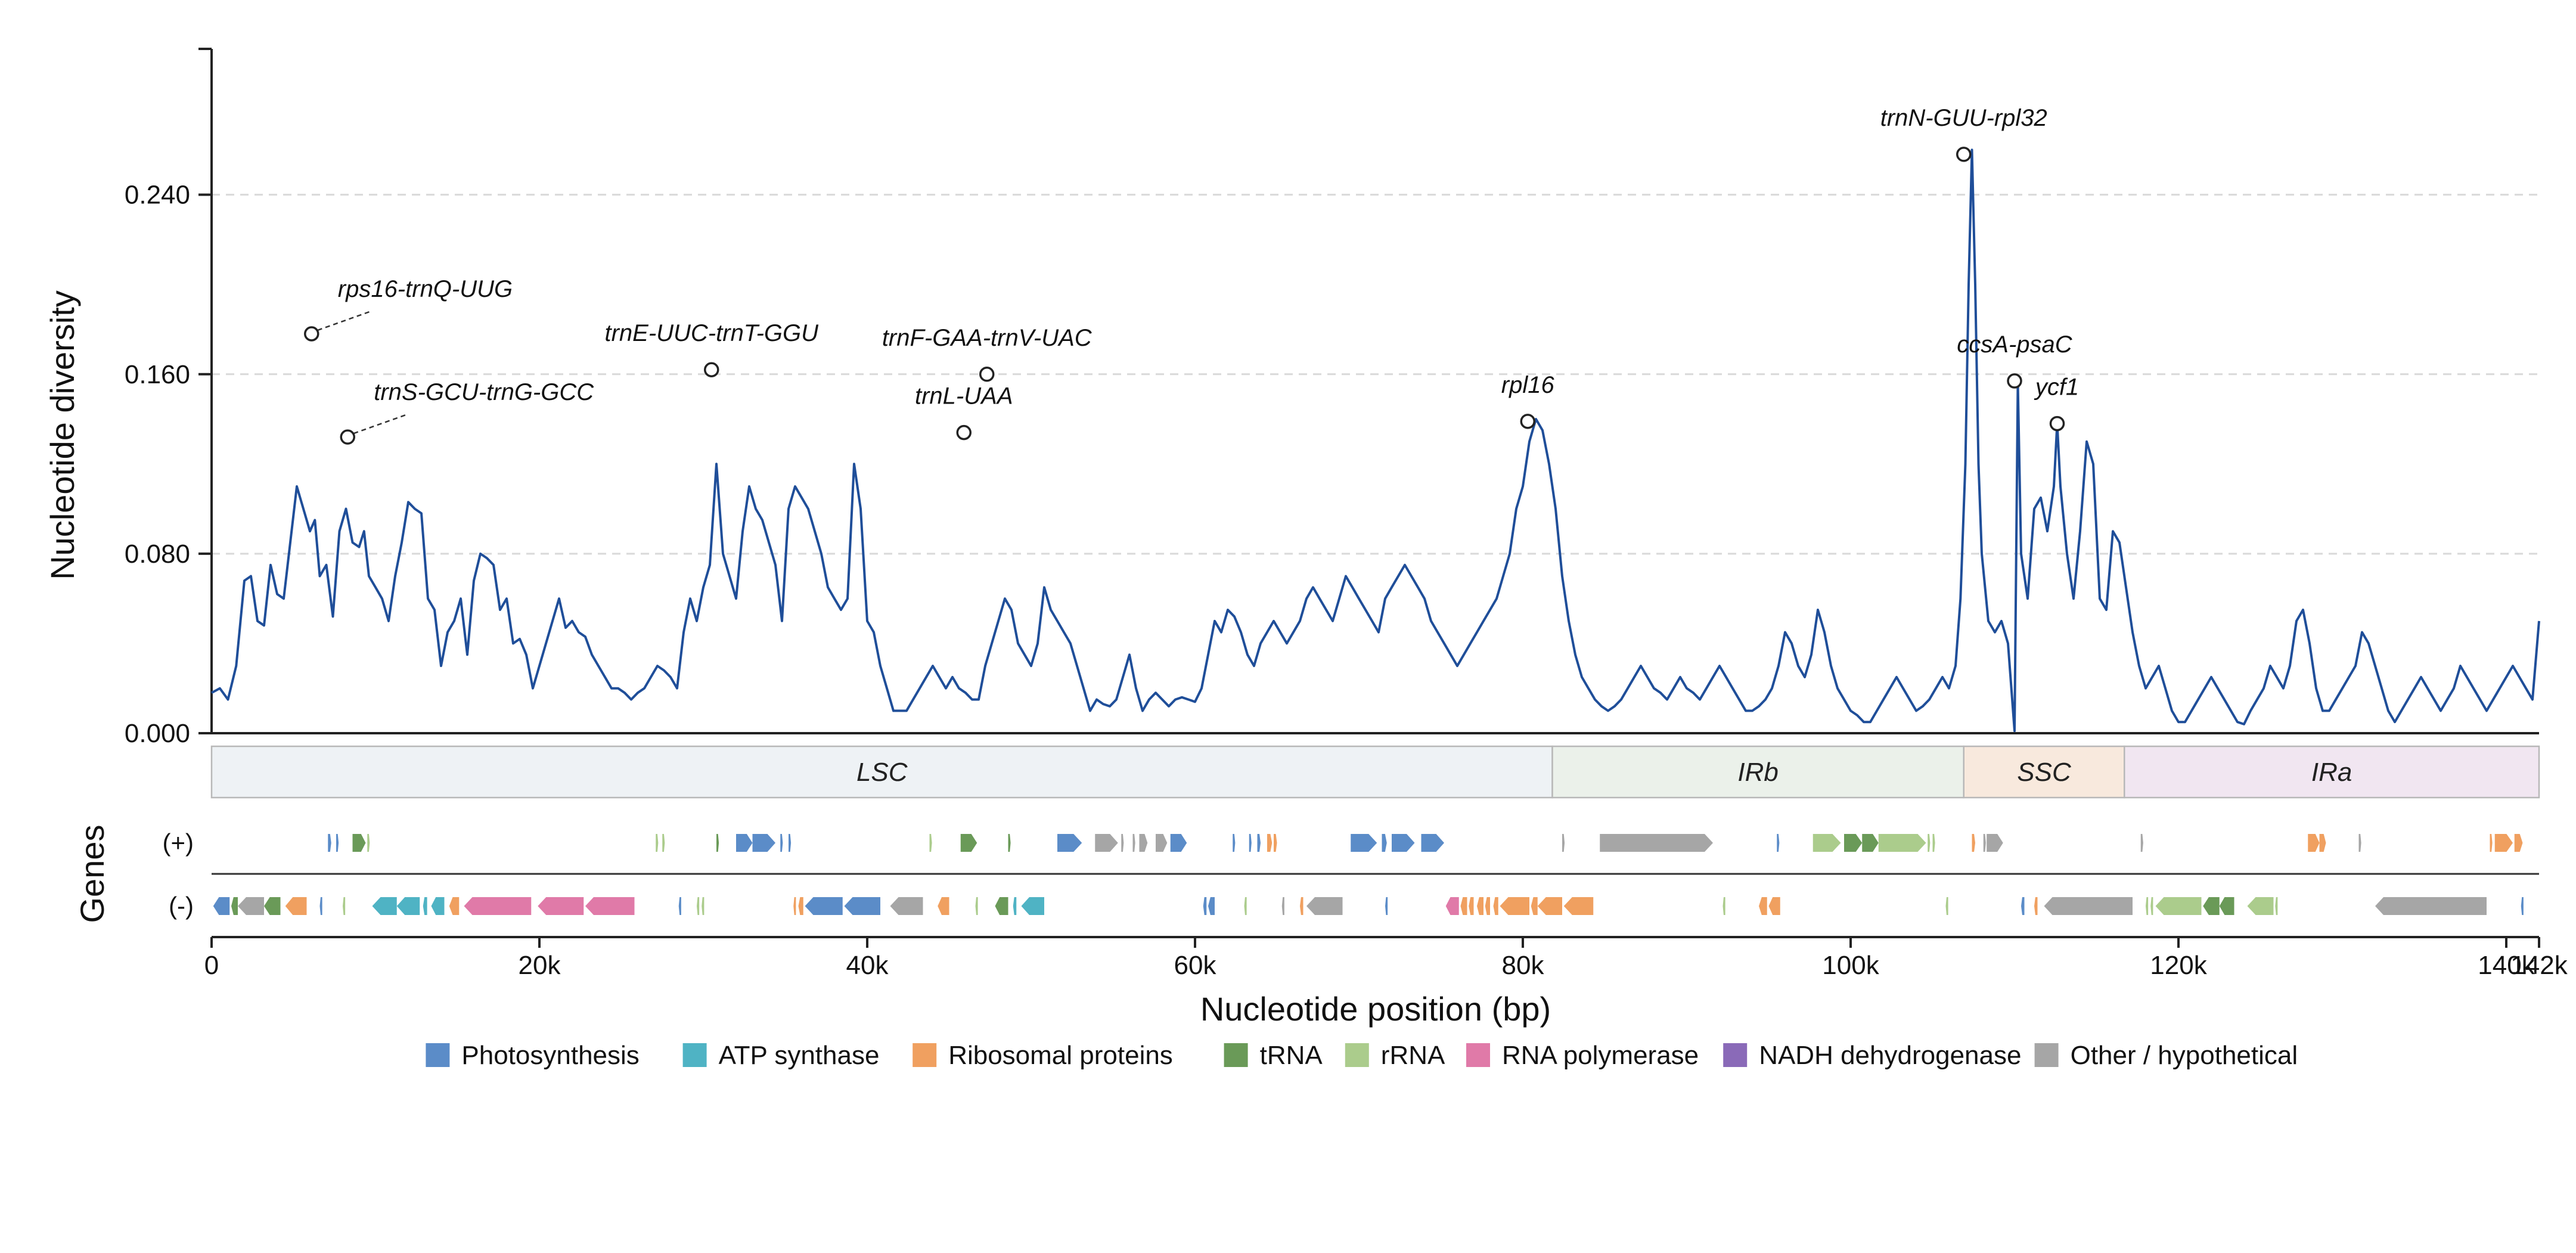 Image resolution: width=2576 pixels, height=1253 pixels. What do you see at coordinates (158, 733) in the screenshot?
I see `y-tick-label: 0.000` at bounding box center [158, 733].